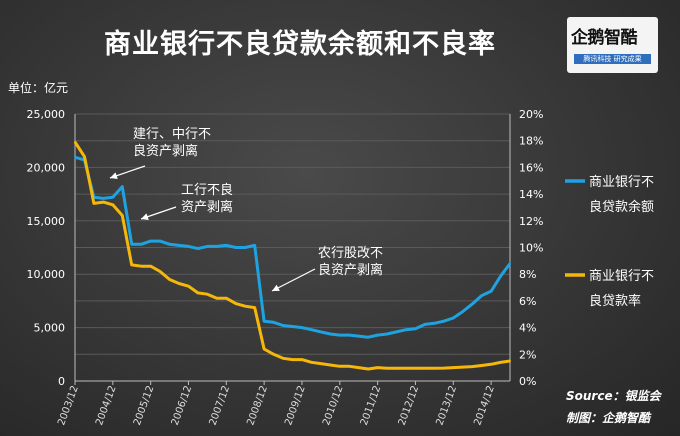  What do you see at coordinates (531, 141) in the screenshot?
I see `right-axis-tick-label: 18%` at bounding box center [531, 141].